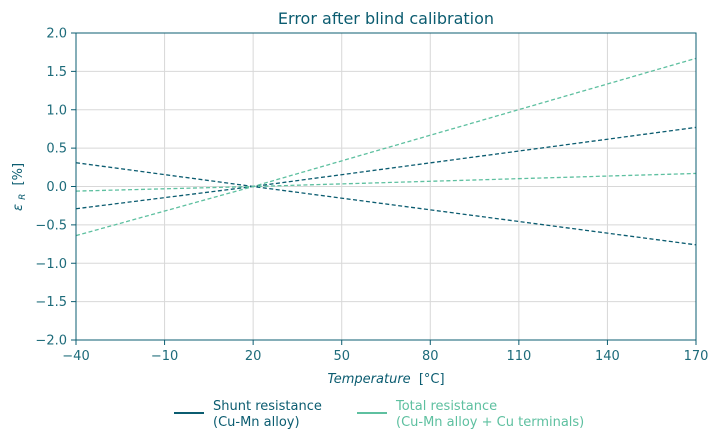 This screenshot has height=444, width=718. I want to click on y-axis-label-unit: [%], so click(18, 174).